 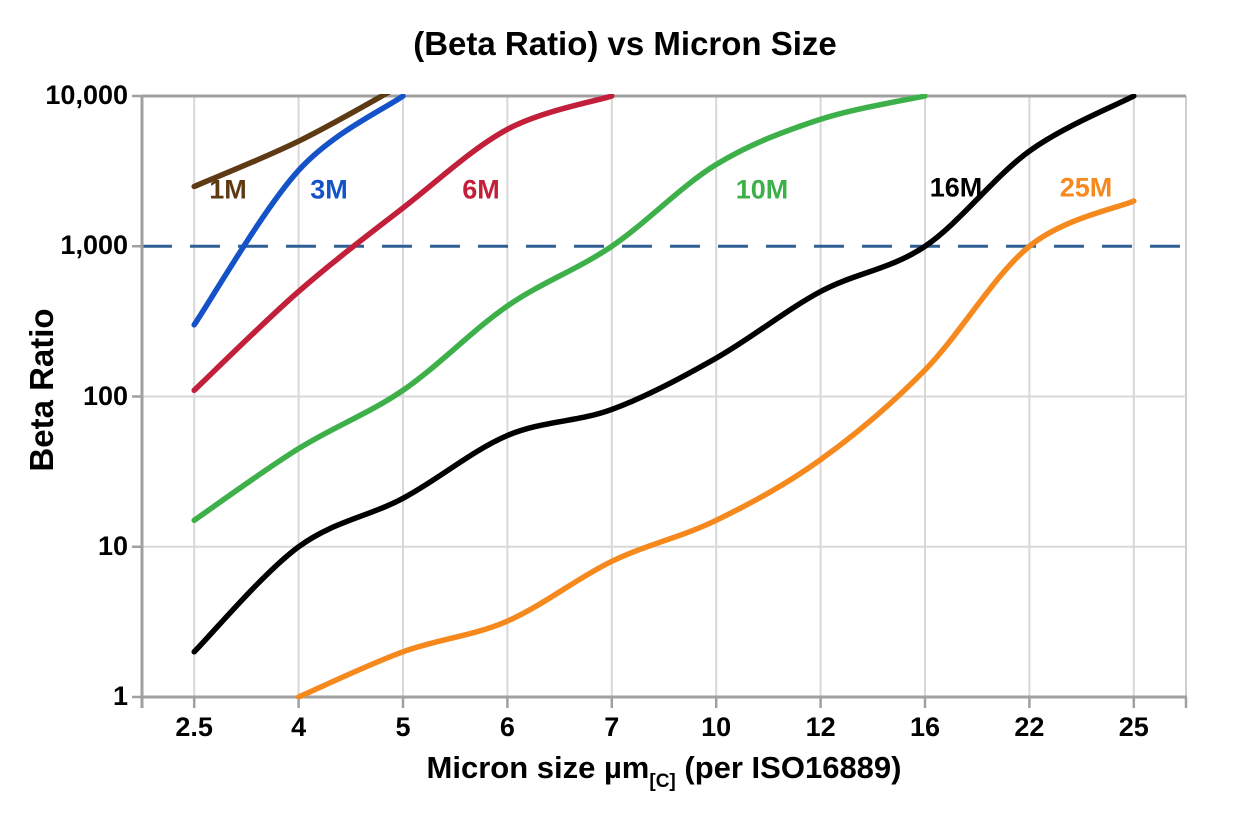 What do you see at coordinates (1133, 727) in the screenshot?
I see `x-tick-label-25: 25` at bounding box center [1133, 727].